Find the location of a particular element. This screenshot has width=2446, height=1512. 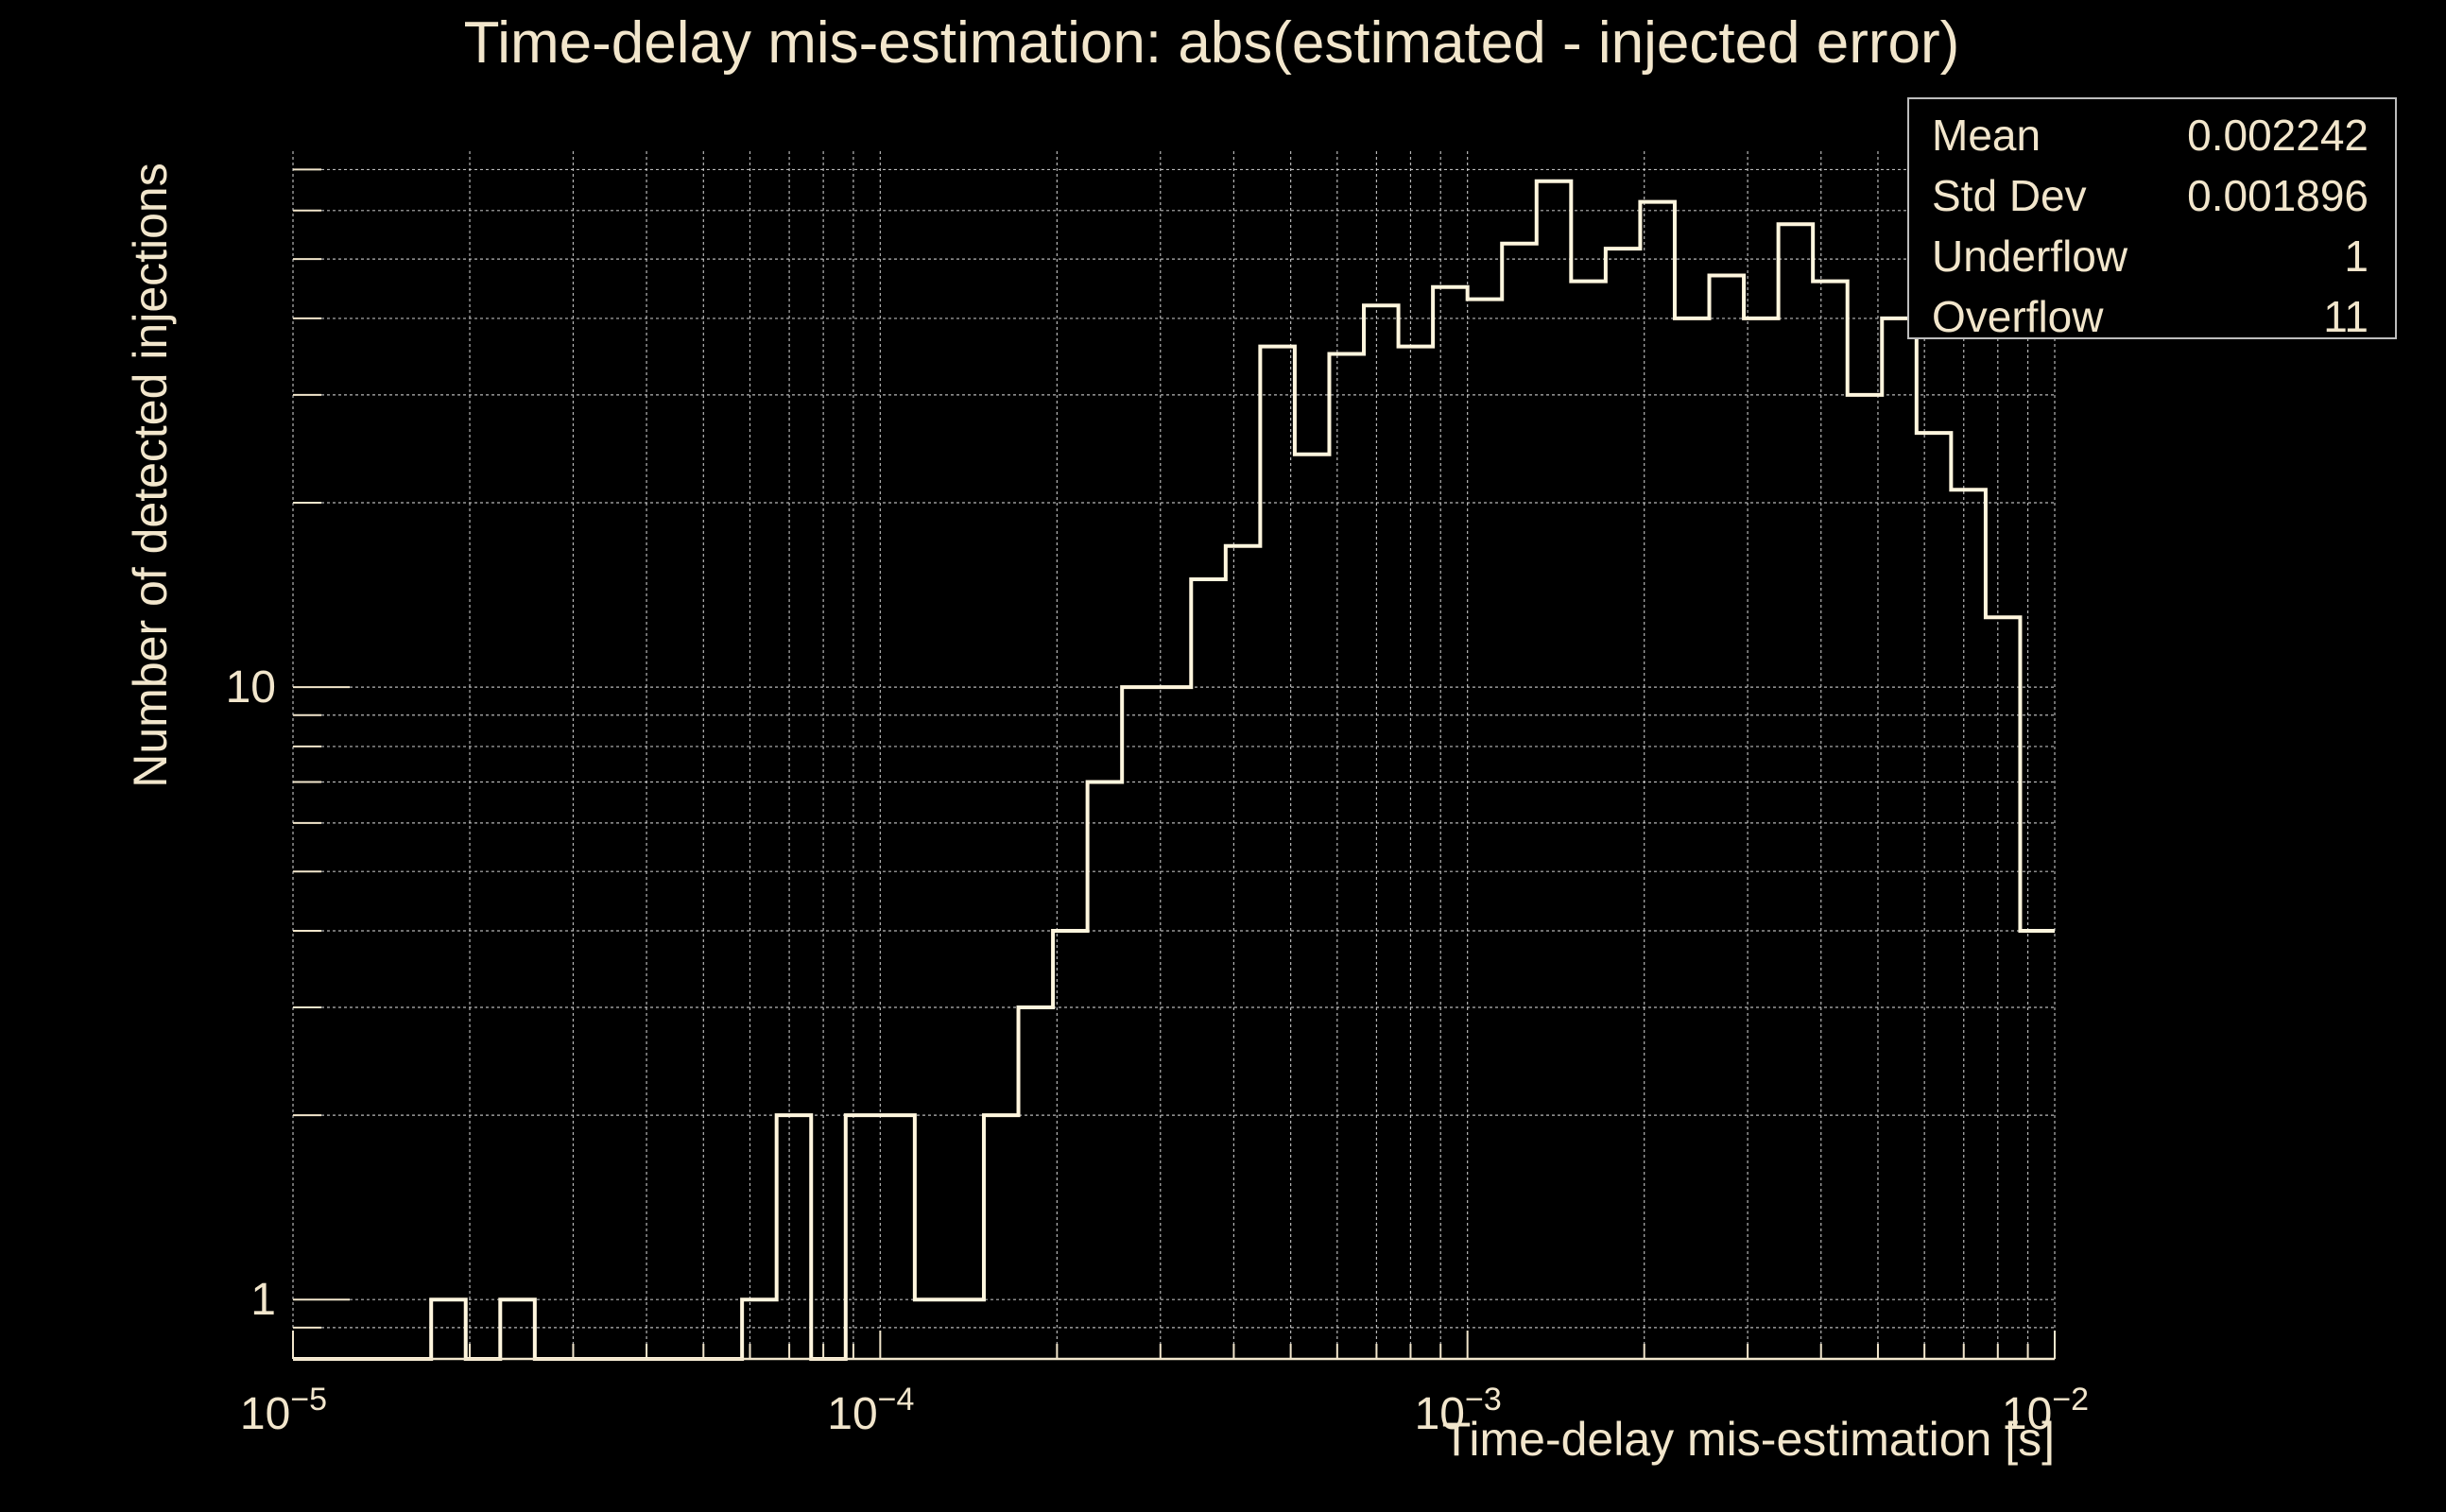

y-tick-label: 1 is located at coordinates (263, 1300).